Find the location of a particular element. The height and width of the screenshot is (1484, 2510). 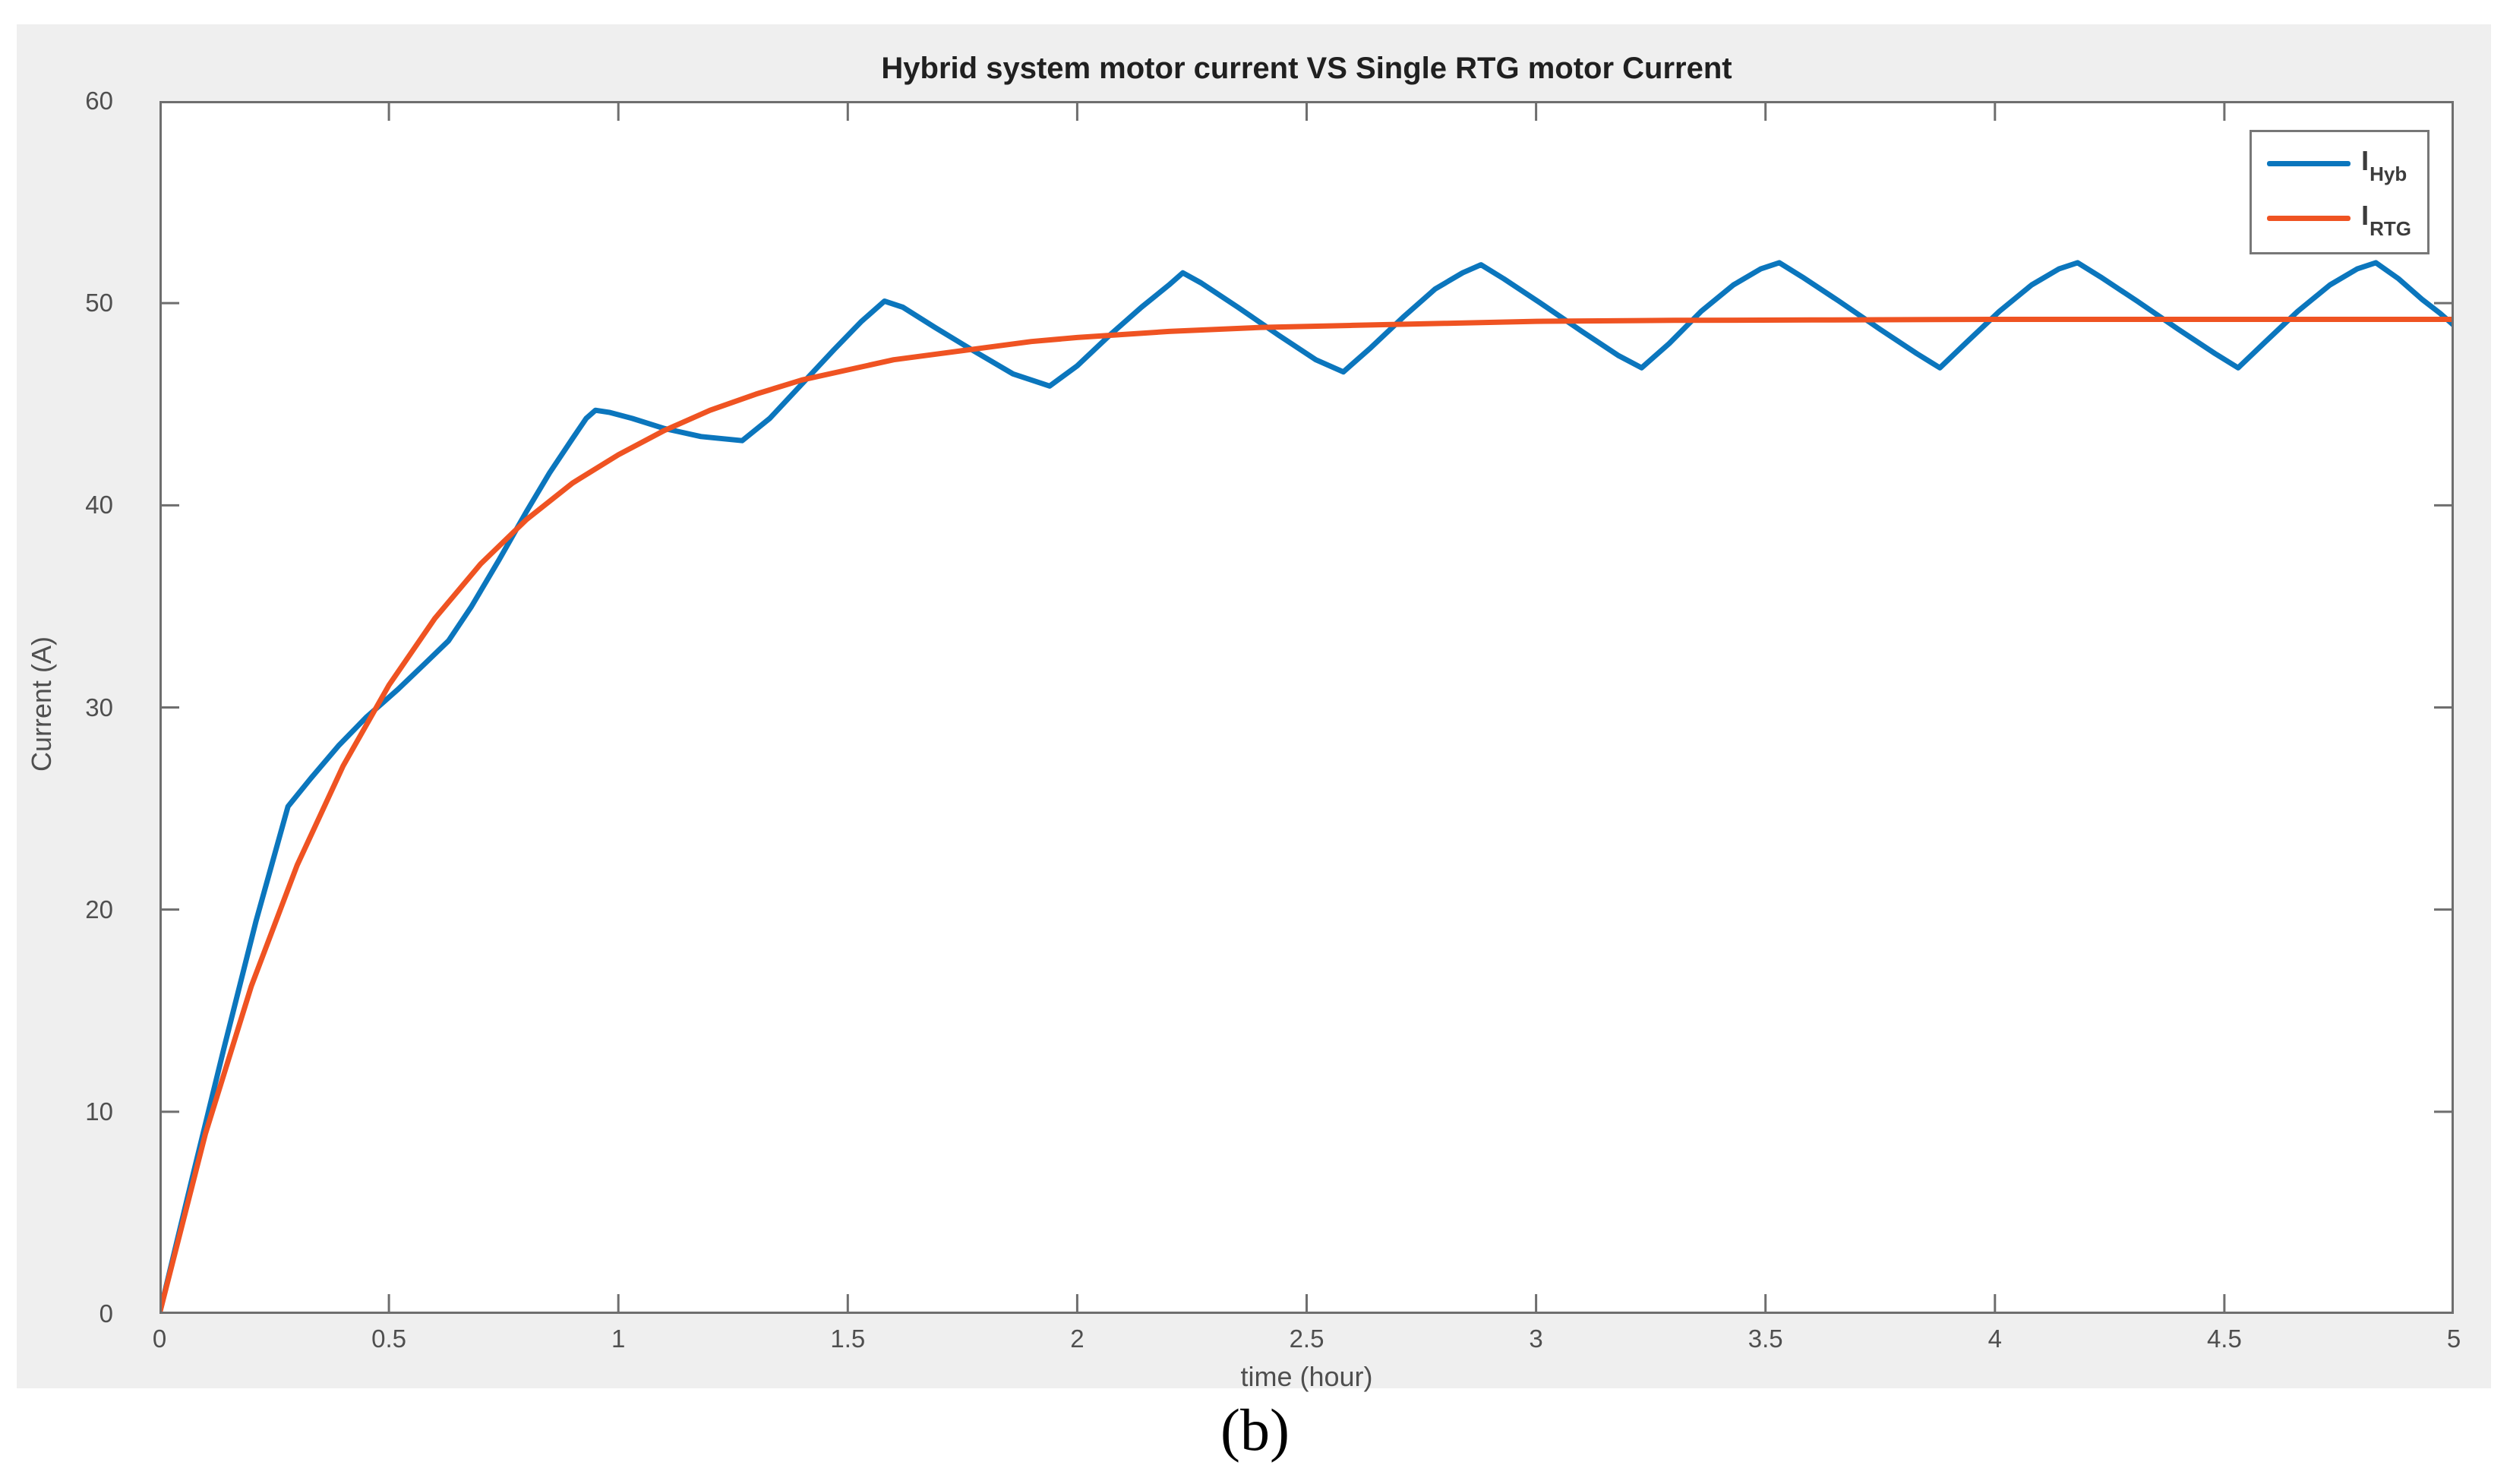

legend-swatch-rtg is located at coordinates (2309, 218).